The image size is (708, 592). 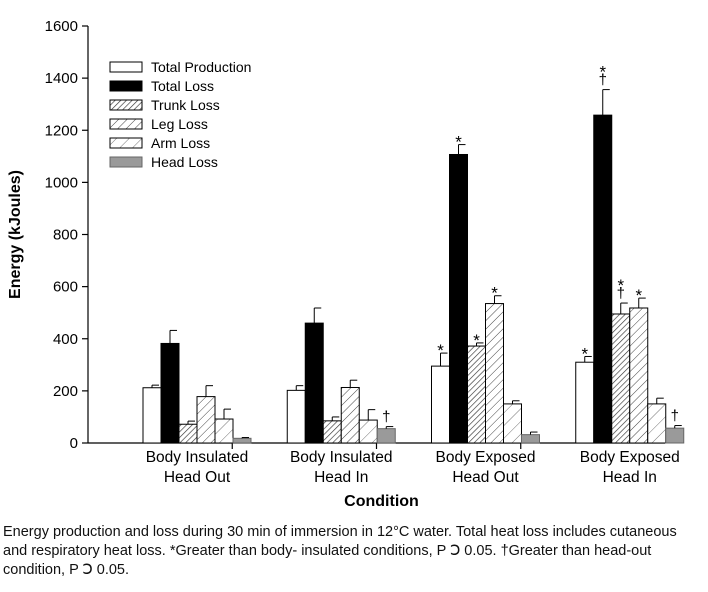 I want to click on y-tick-label: 1600, so click(x=61, y=26).